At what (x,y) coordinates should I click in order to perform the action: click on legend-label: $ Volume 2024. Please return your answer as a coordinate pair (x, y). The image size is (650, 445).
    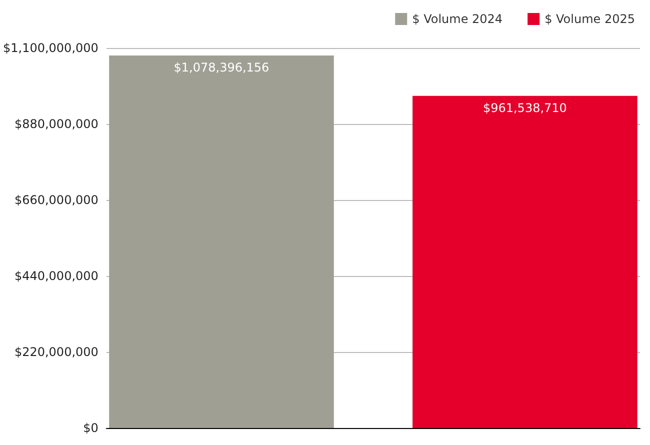
    Looking at the image, I should click on (457, 19).